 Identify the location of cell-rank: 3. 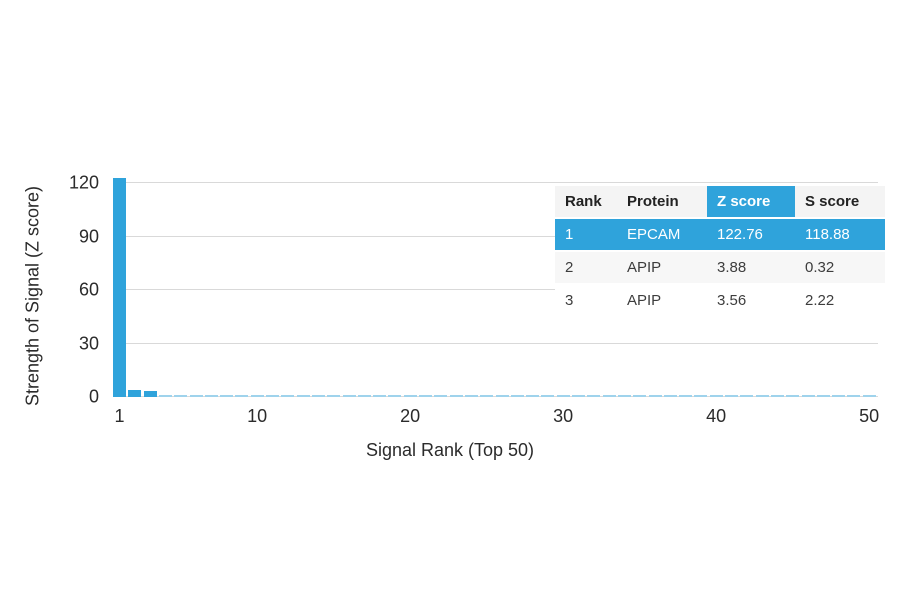
(586, 300).